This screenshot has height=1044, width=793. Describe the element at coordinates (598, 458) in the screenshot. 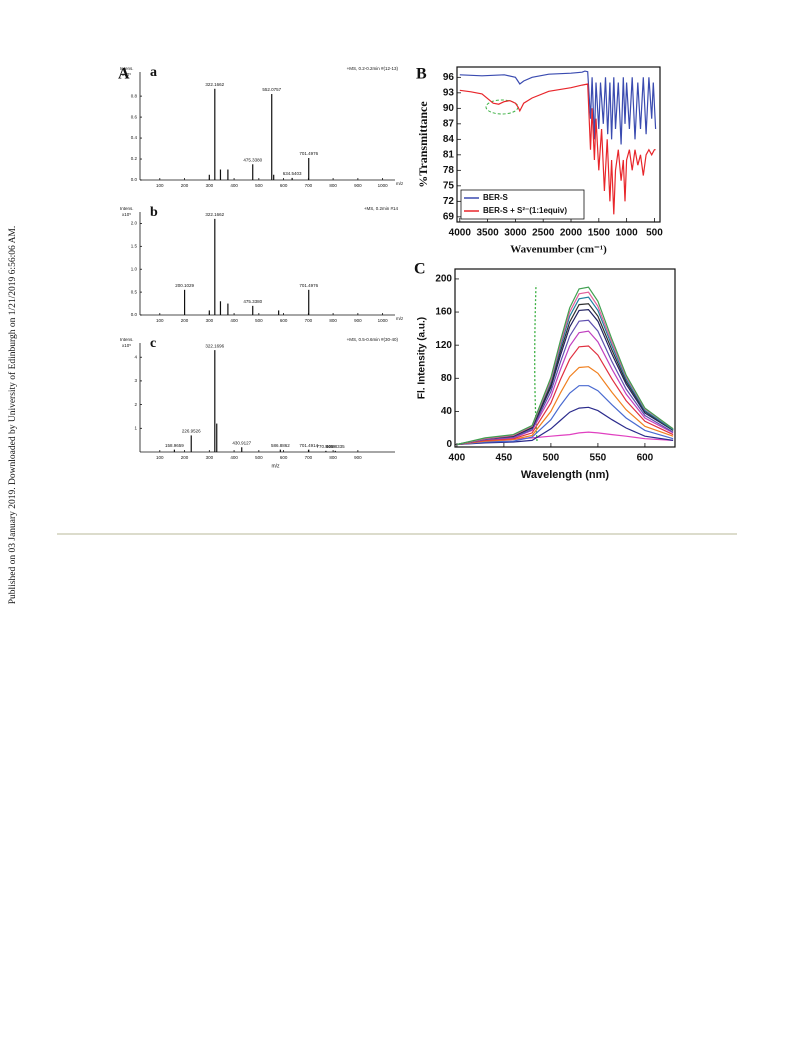

I see `x-tick-label: 550` at that location.